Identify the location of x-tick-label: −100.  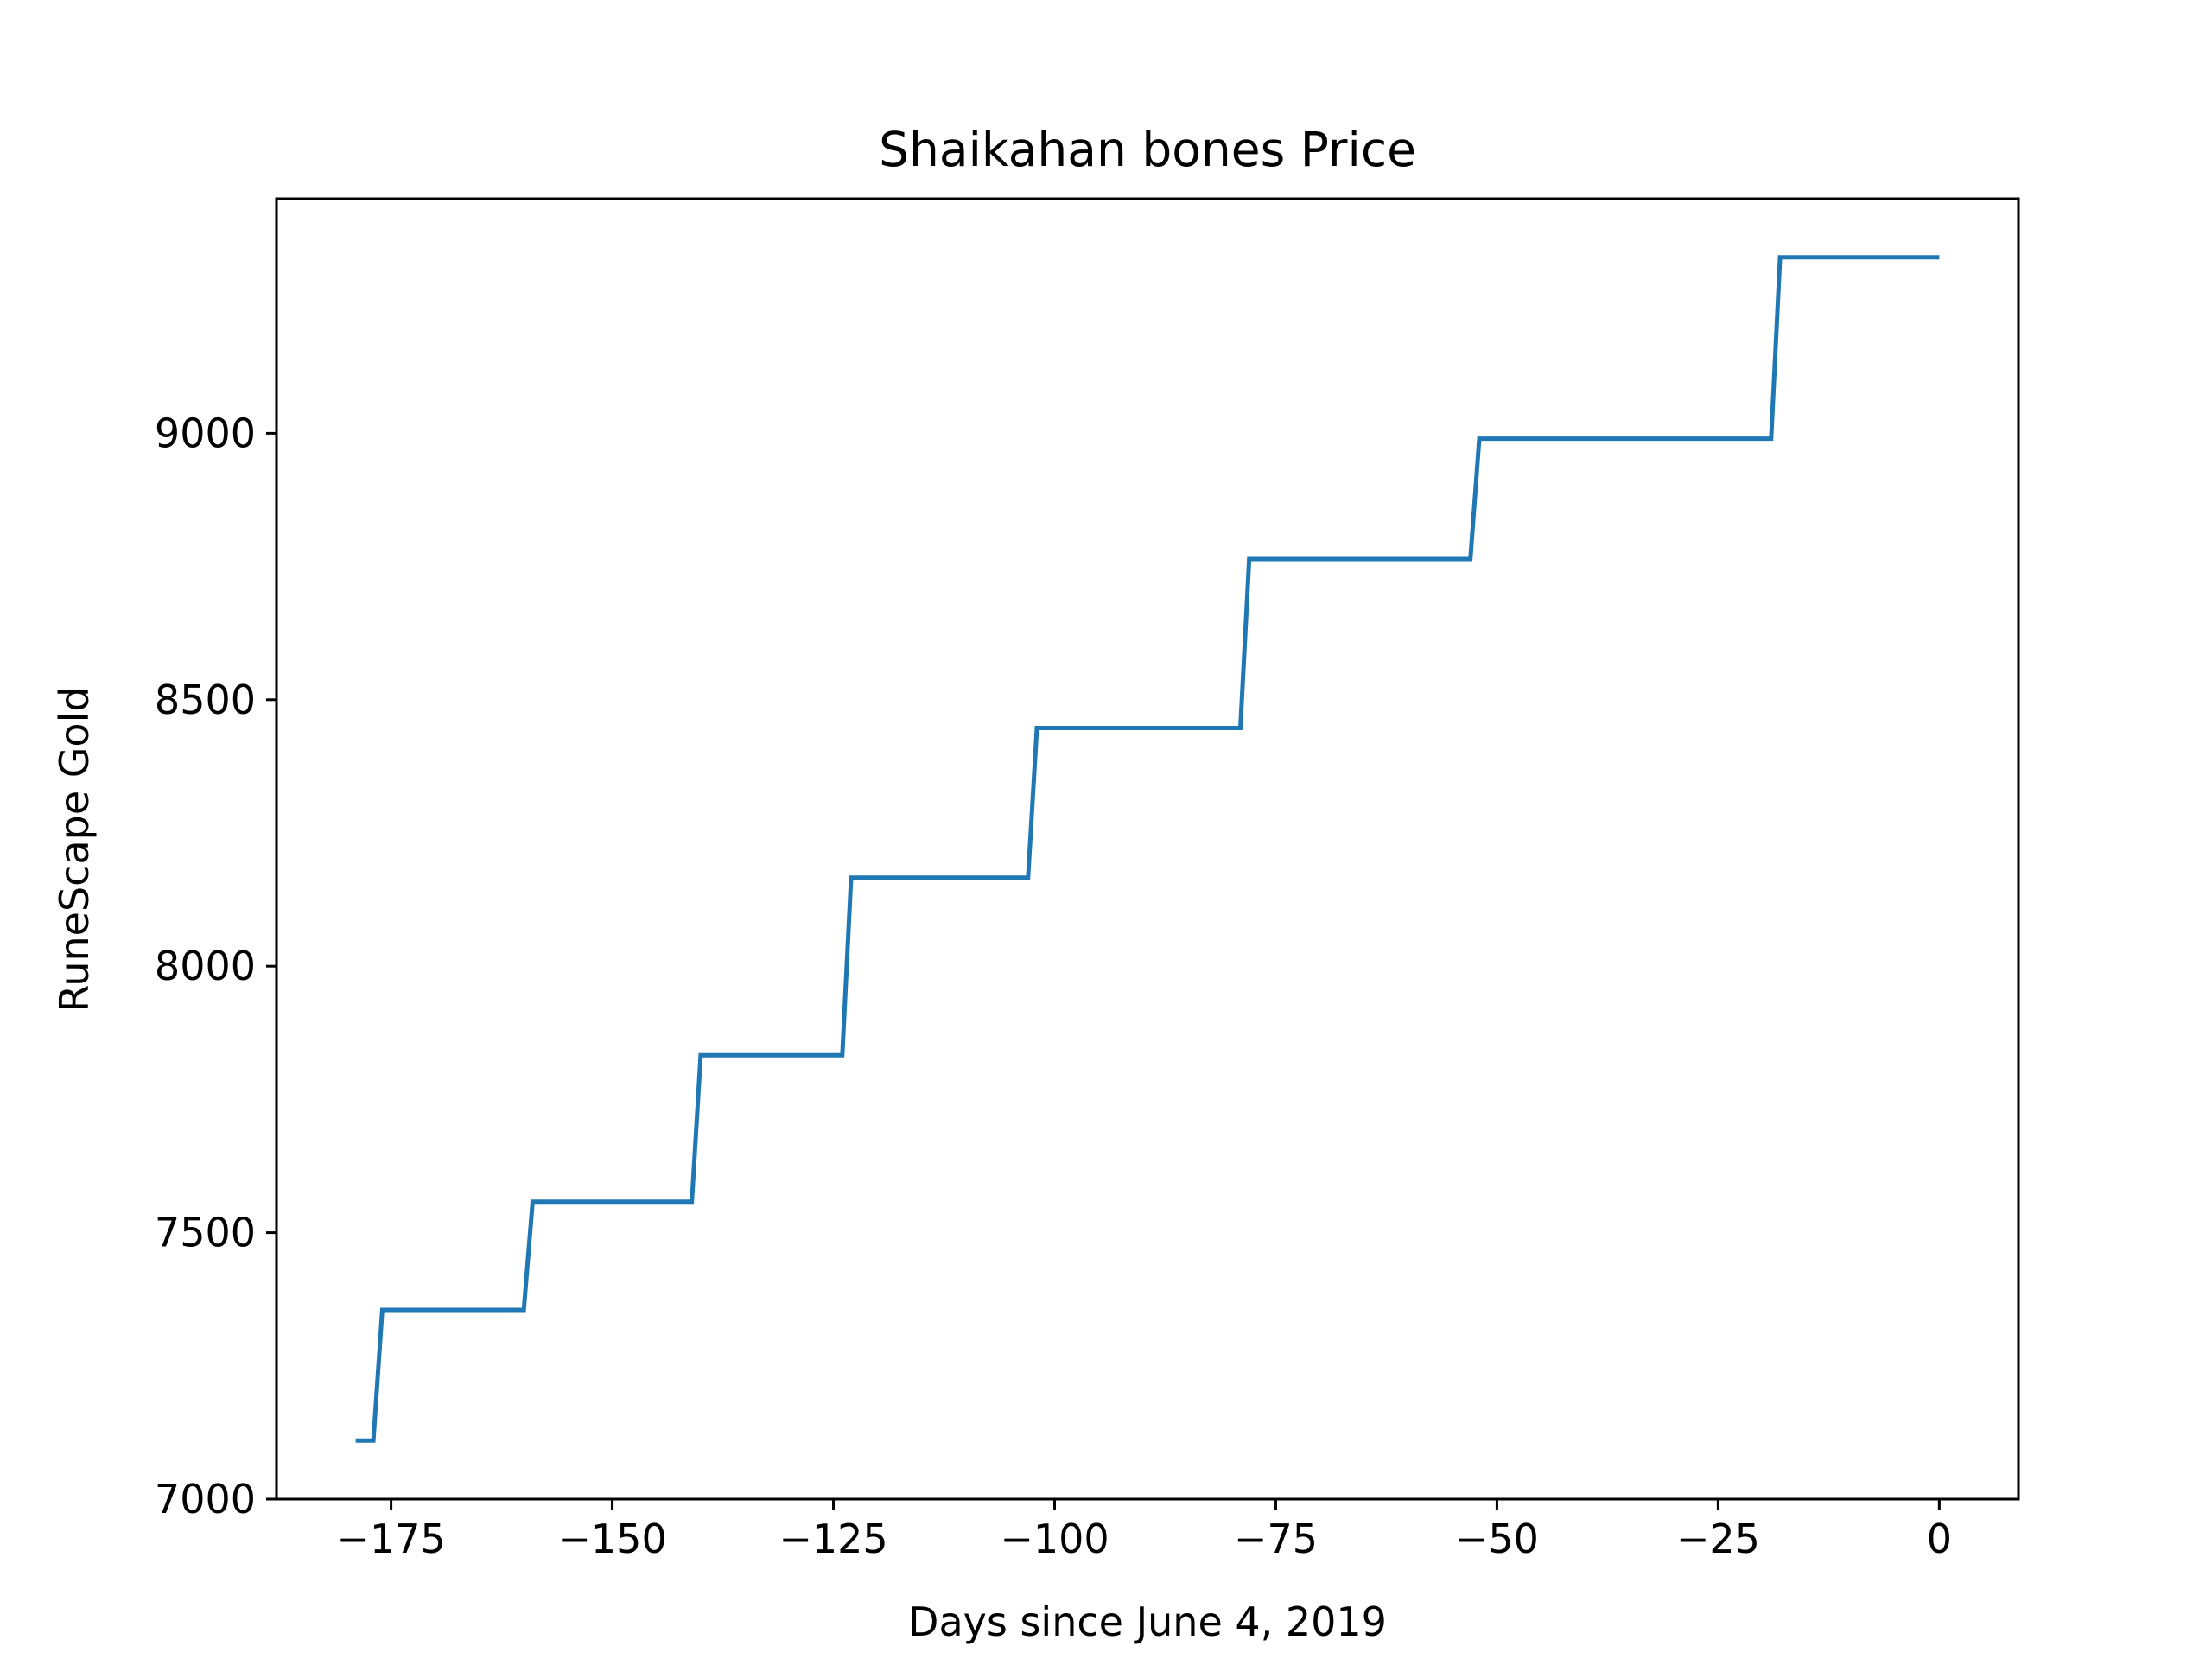
(1054, 1539).